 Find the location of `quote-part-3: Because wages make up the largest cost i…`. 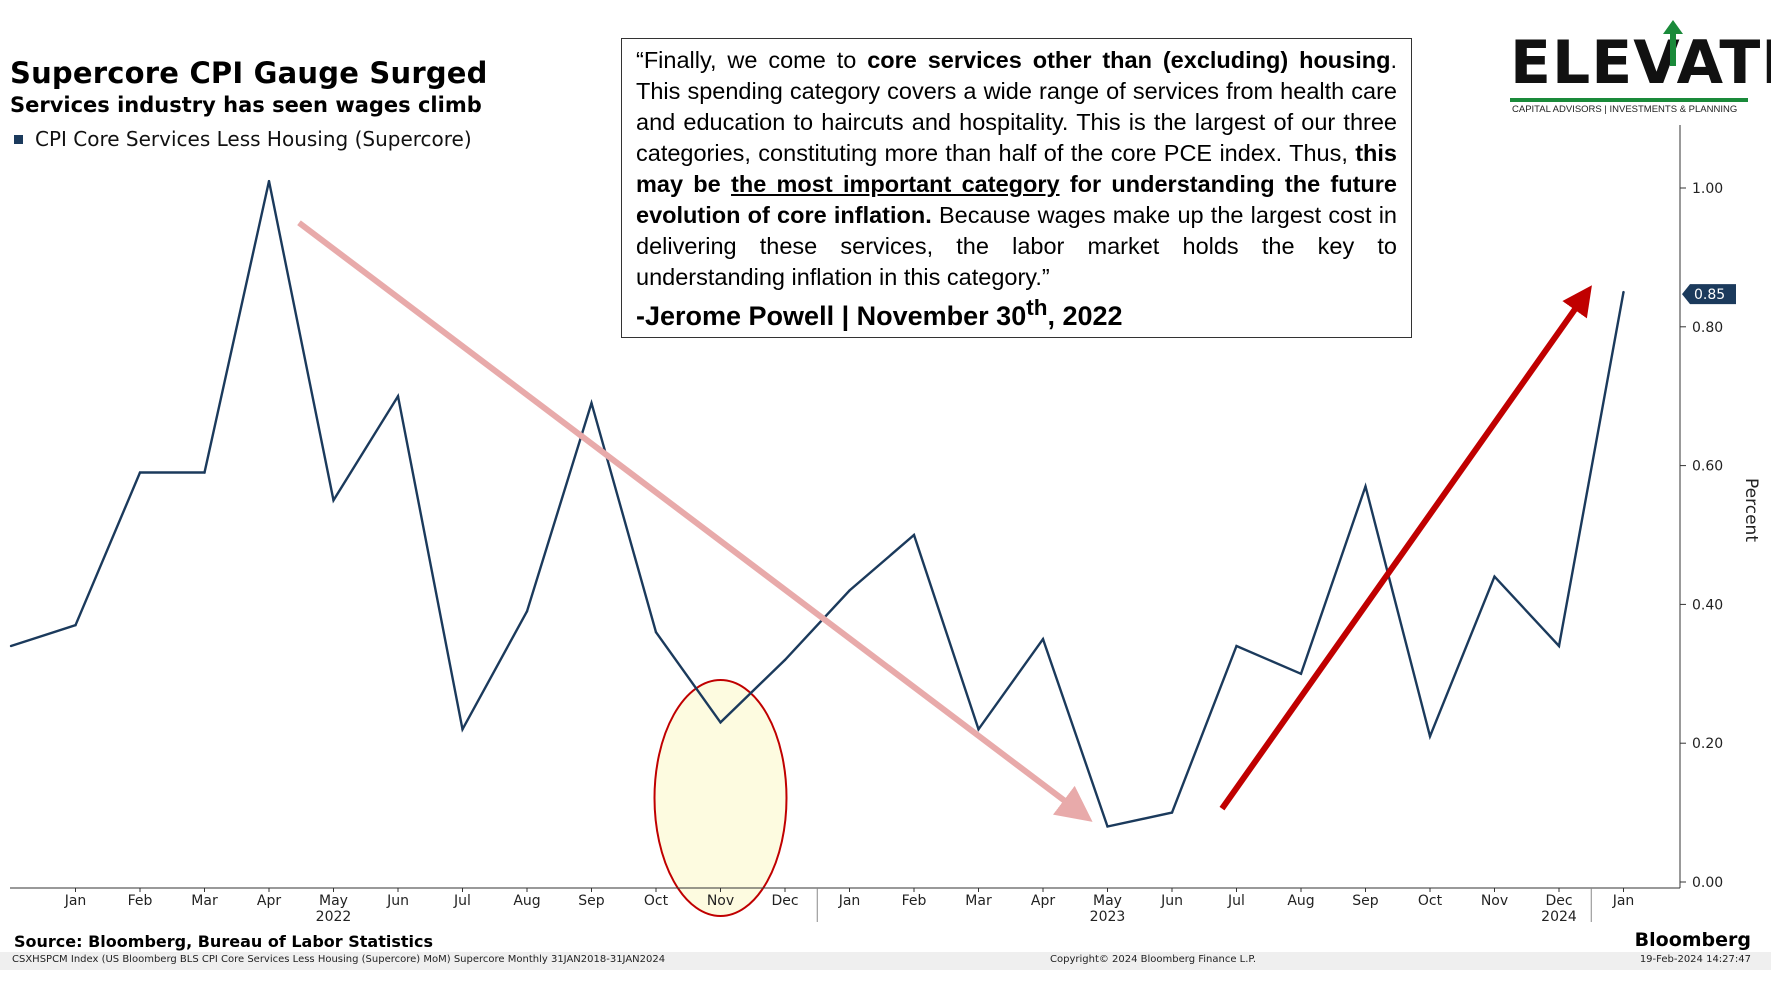

quote-part-3: Because wages make up the largest cost i… is located at coordinates (1017, 246).